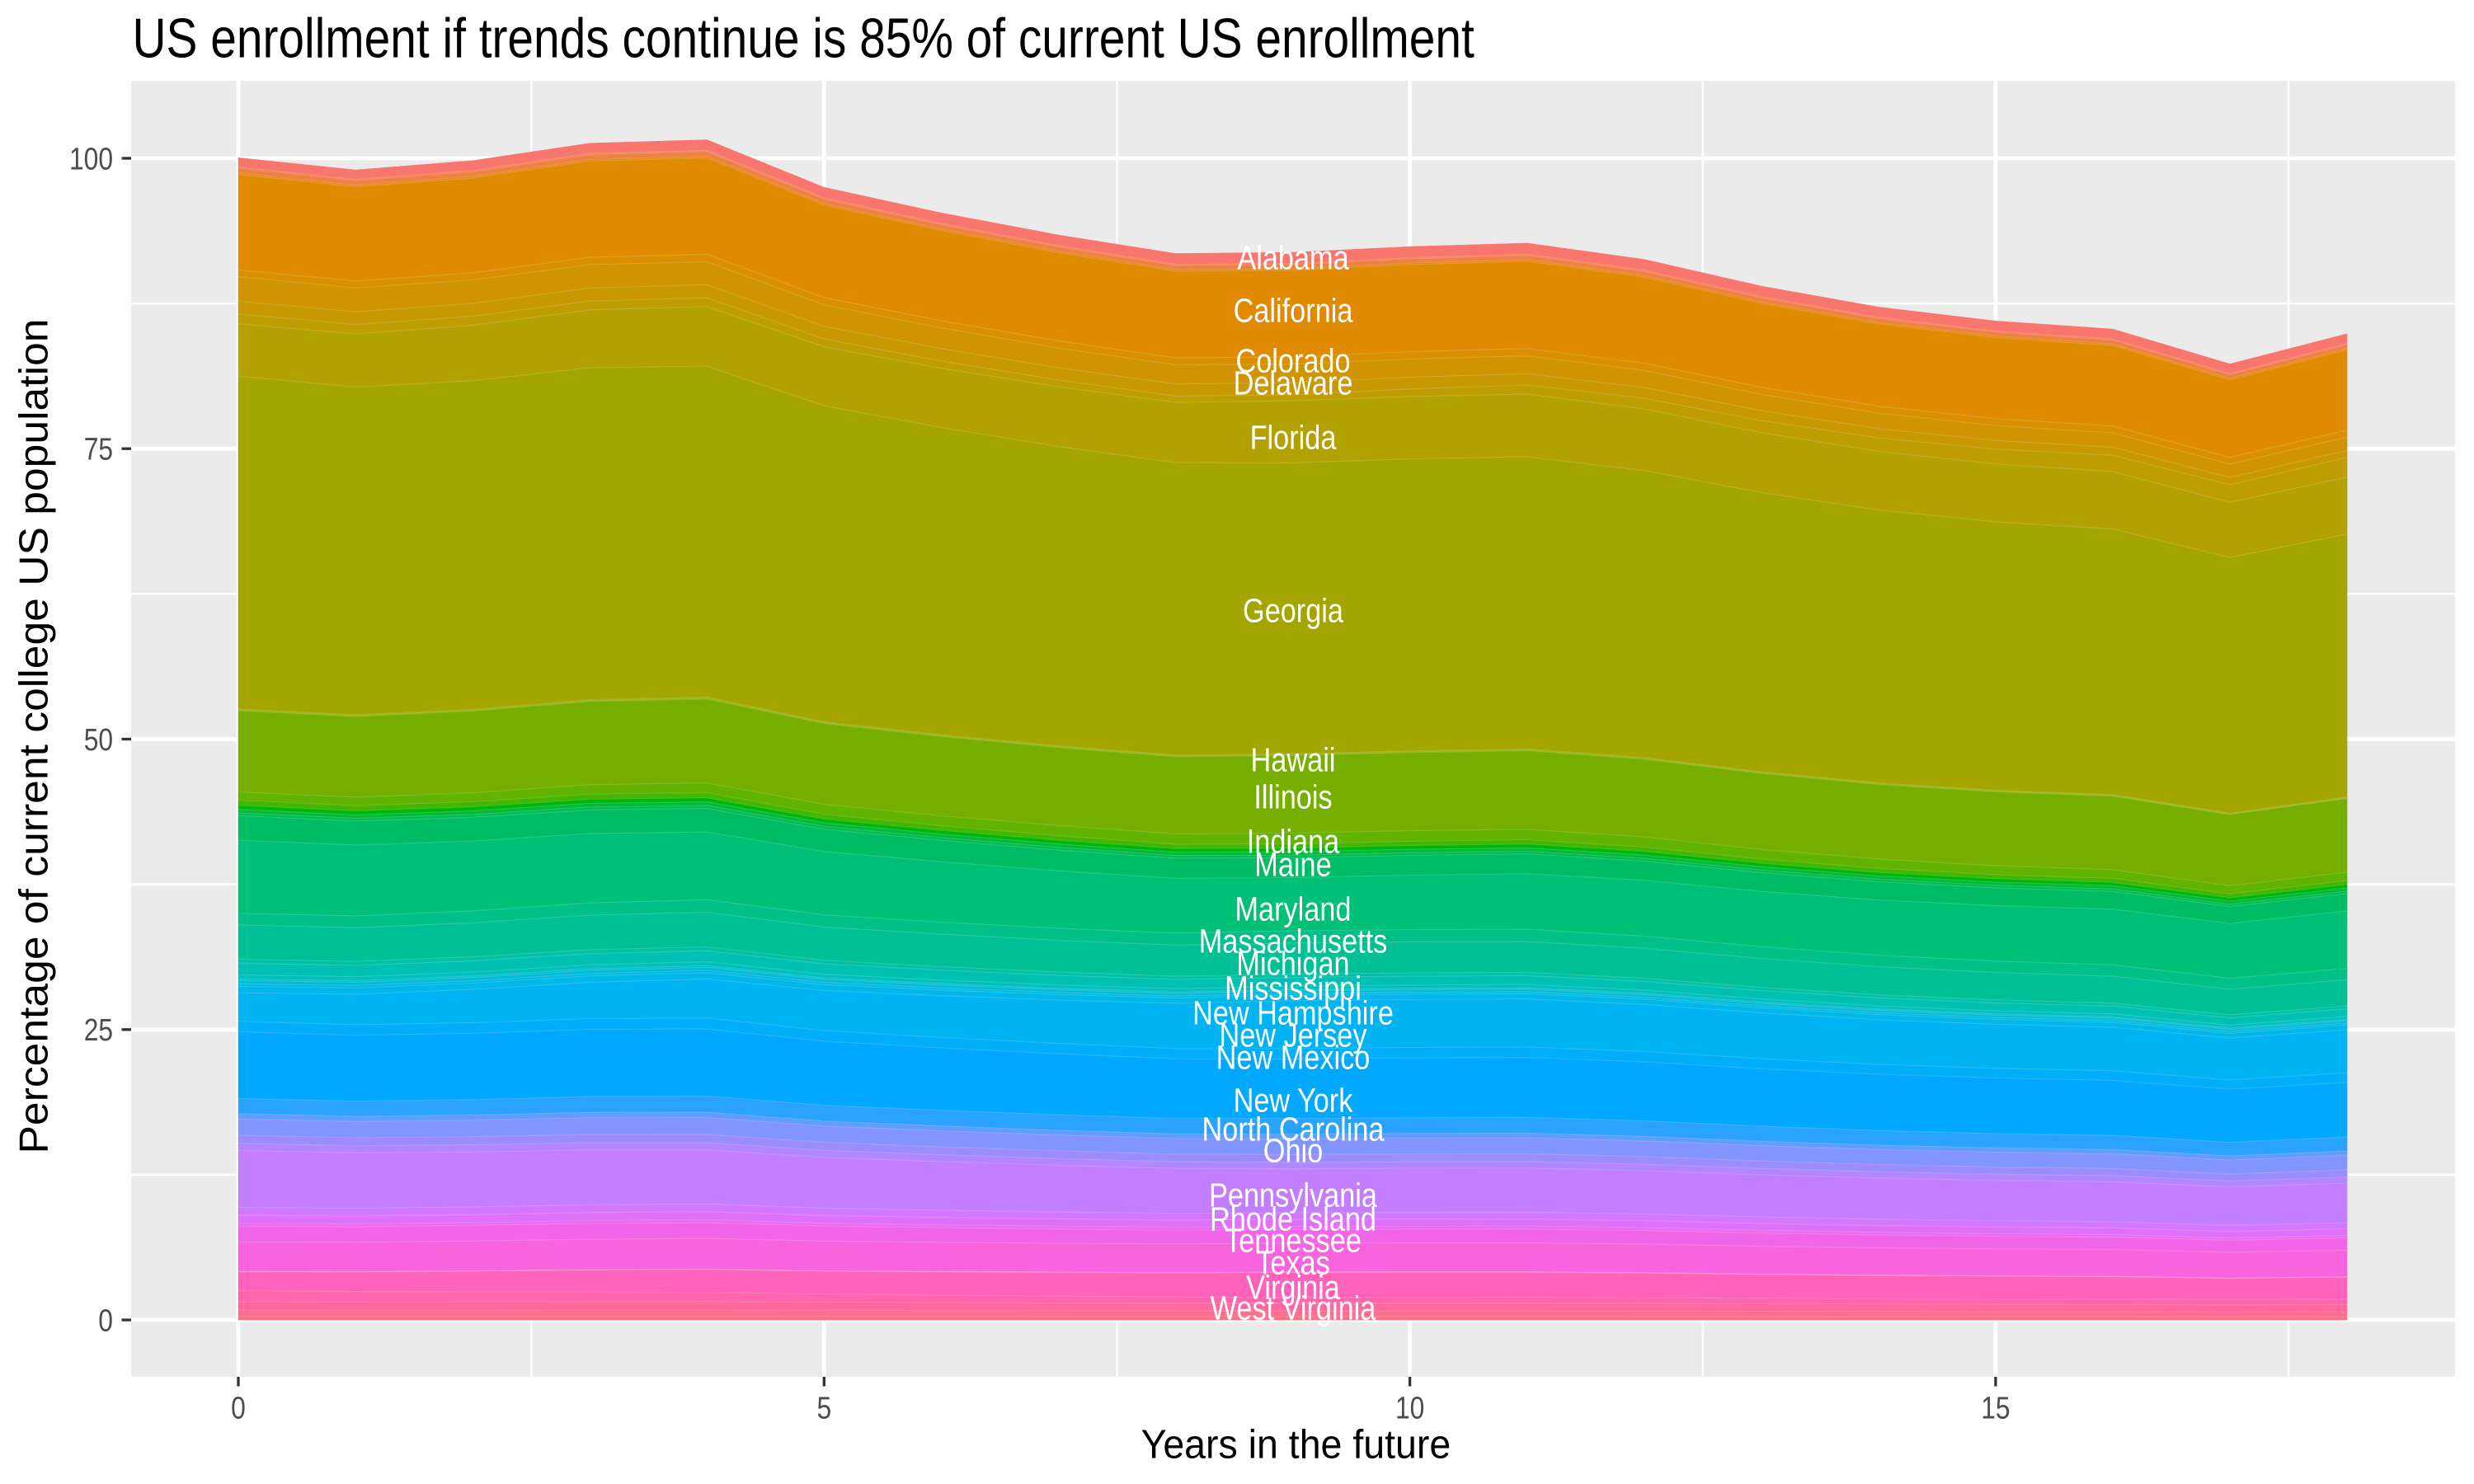 The height and width of the screenshot is (1484, 2474). What do you see at coordinates (1293, 1035) in the screenshot?
I see `svg-text: New Jersey` at bounding box center [1293, 1035].